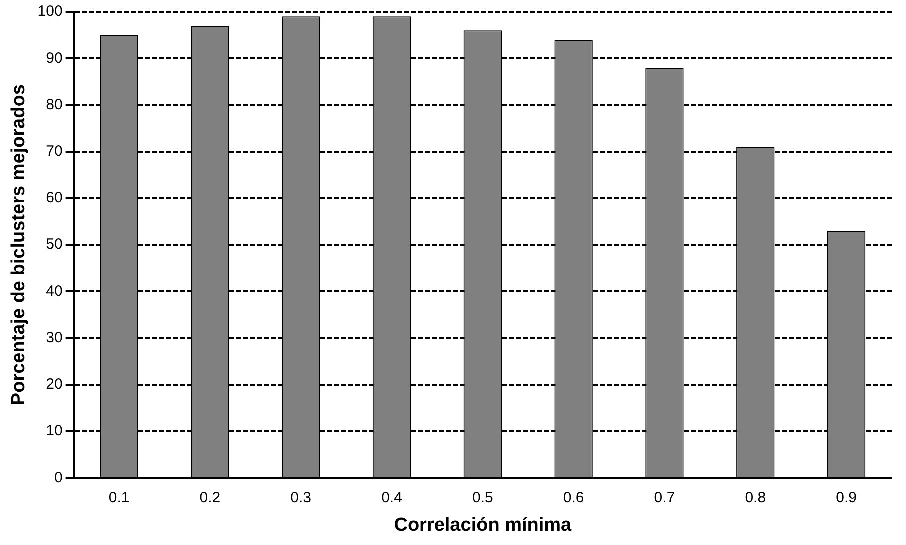  I want to click on x-tick-label: 0.6, so click(573, 497).